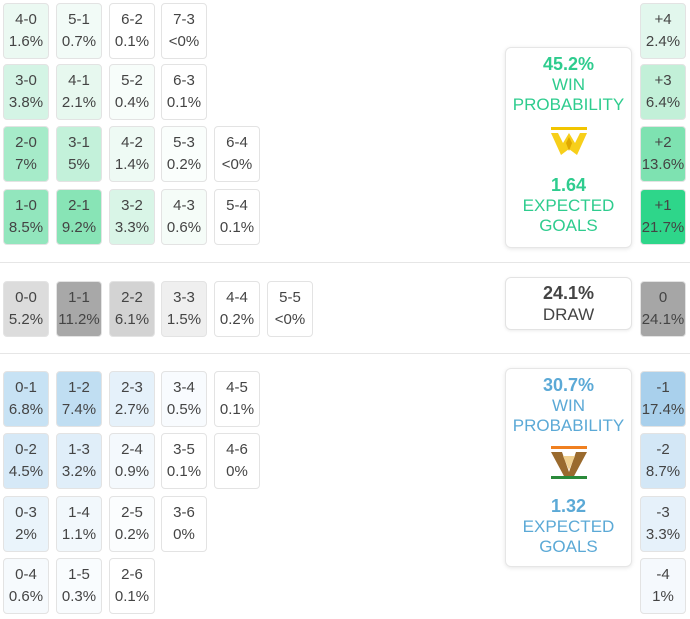 The image size is (690, 619). Describe the element at coordinates (237, 399) in the screenshot. I see `scoreline-cell: 4-5 0.1%` at that location.